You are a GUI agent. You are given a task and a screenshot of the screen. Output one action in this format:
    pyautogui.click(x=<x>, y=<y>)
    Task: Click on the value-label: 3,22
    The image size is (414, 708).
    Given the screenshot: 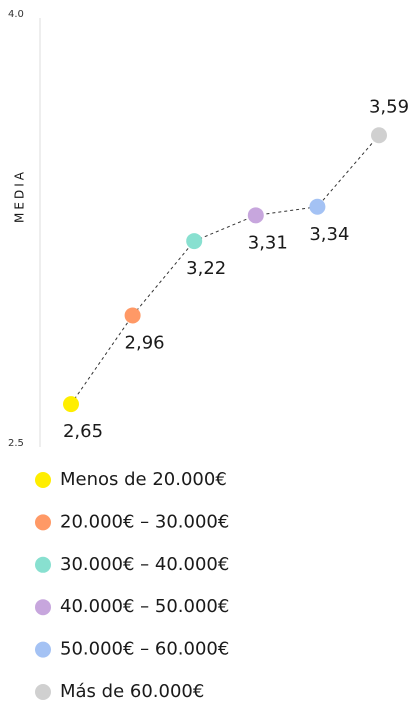 What is the action you would take?
    pyautogui.click(x=206, y=268)
    